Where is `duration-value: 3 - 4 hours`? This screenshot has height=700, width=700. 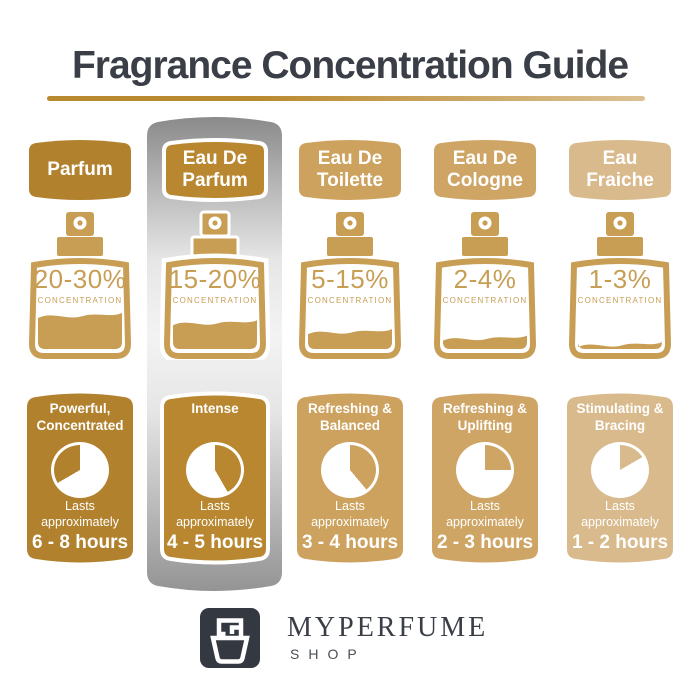
duration-value: 3 - 4 hours is located at coordinates (350, 542).